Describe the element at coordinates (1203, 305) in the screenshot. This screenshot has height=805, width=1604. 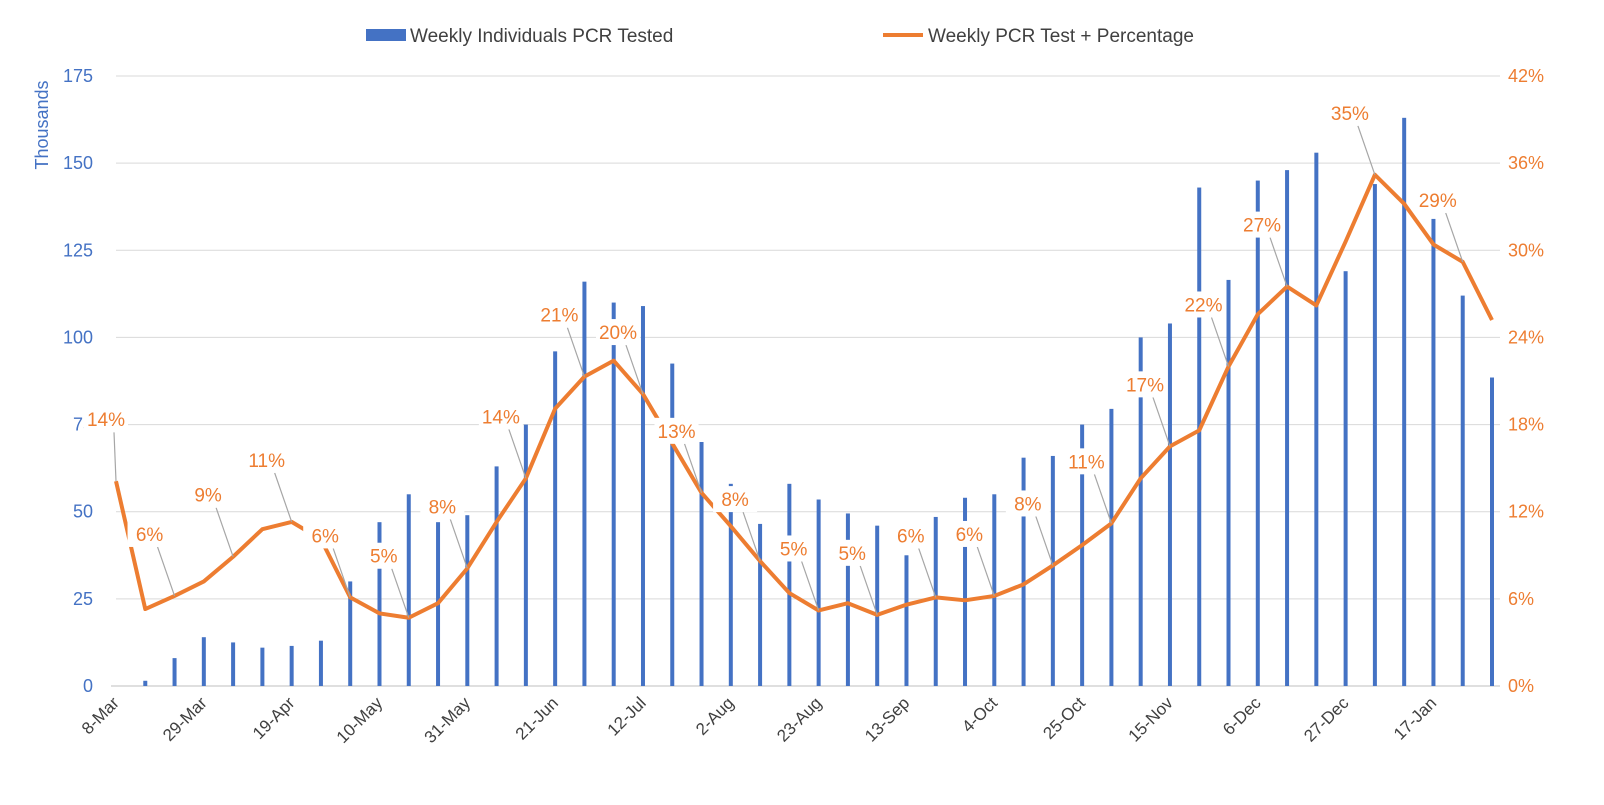
I see `data-label: 22%` at that location.